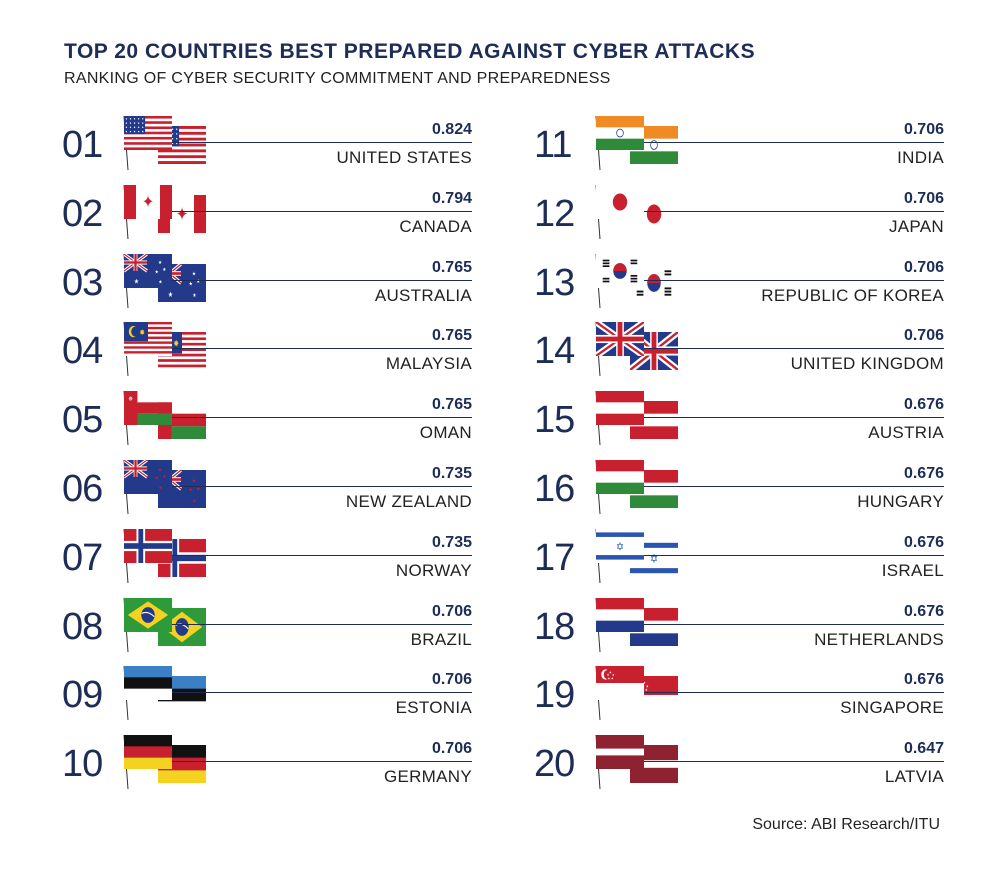  I want to click on rank-number: 20, so click(554, 764).